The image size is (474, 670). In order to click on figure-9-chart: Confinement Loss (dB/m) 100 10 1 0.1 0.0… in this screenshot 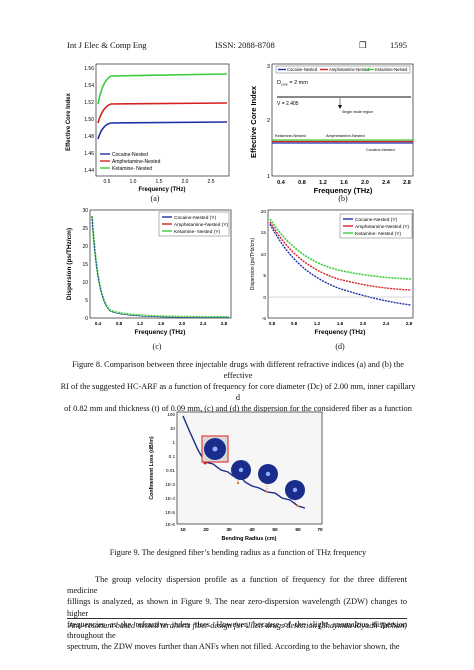, I will do `click(236, 476)`.